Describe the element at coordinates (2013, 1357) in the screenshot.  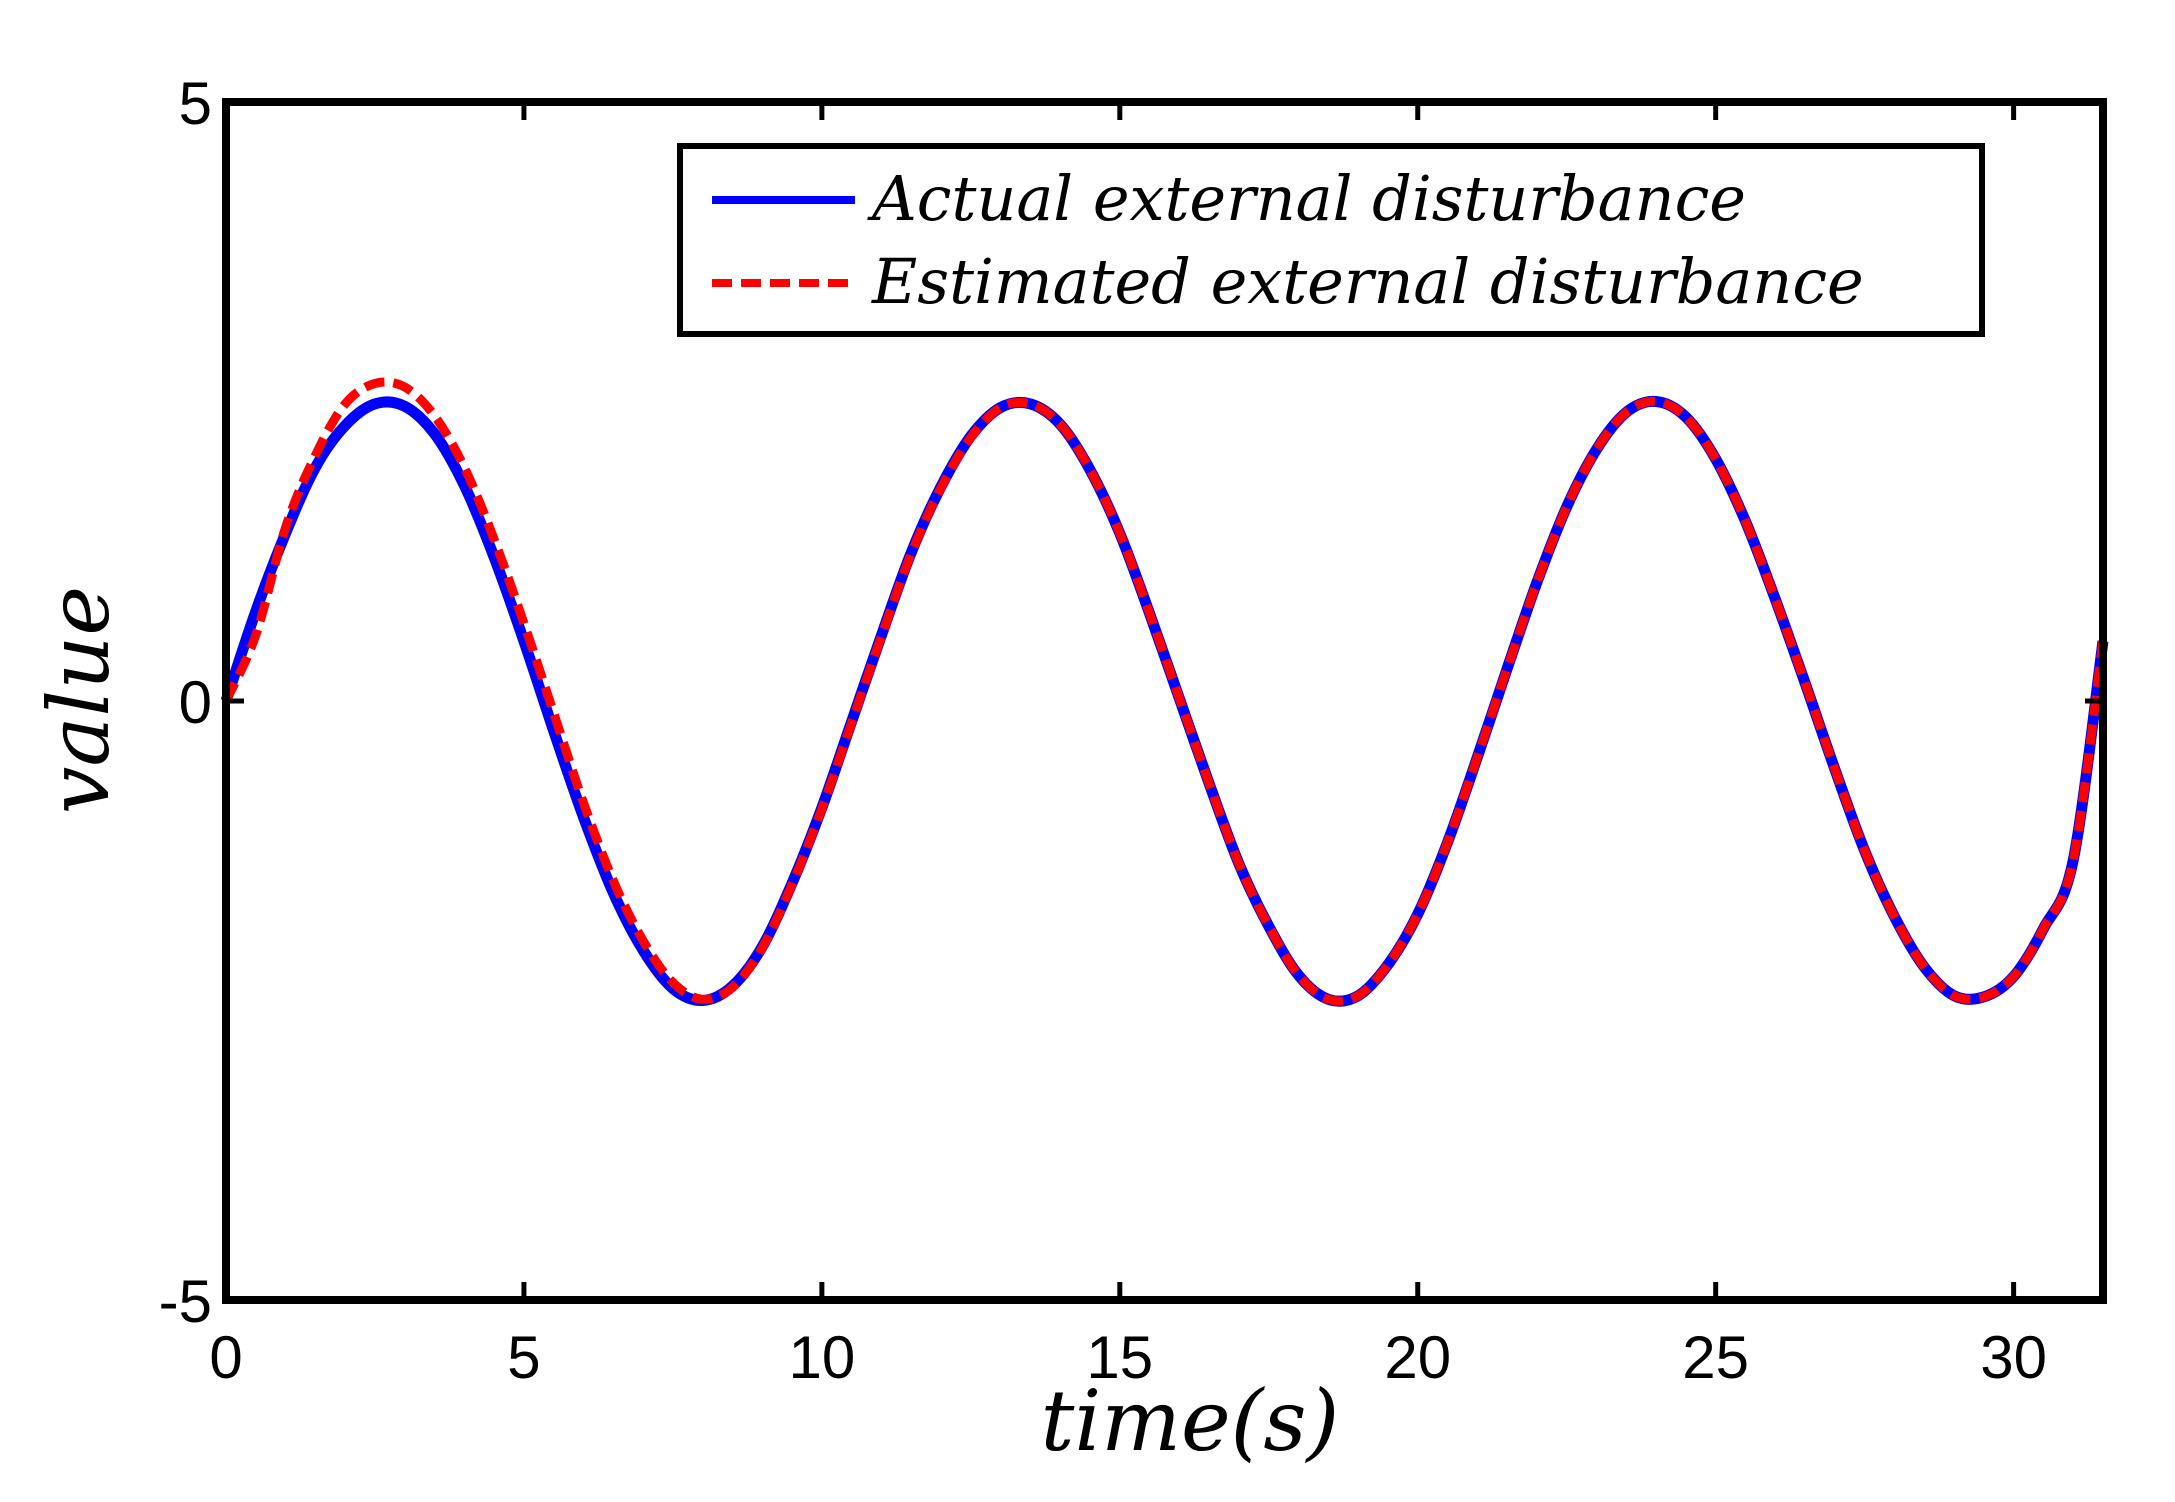
I see `x-tick-label: 30` at that location.